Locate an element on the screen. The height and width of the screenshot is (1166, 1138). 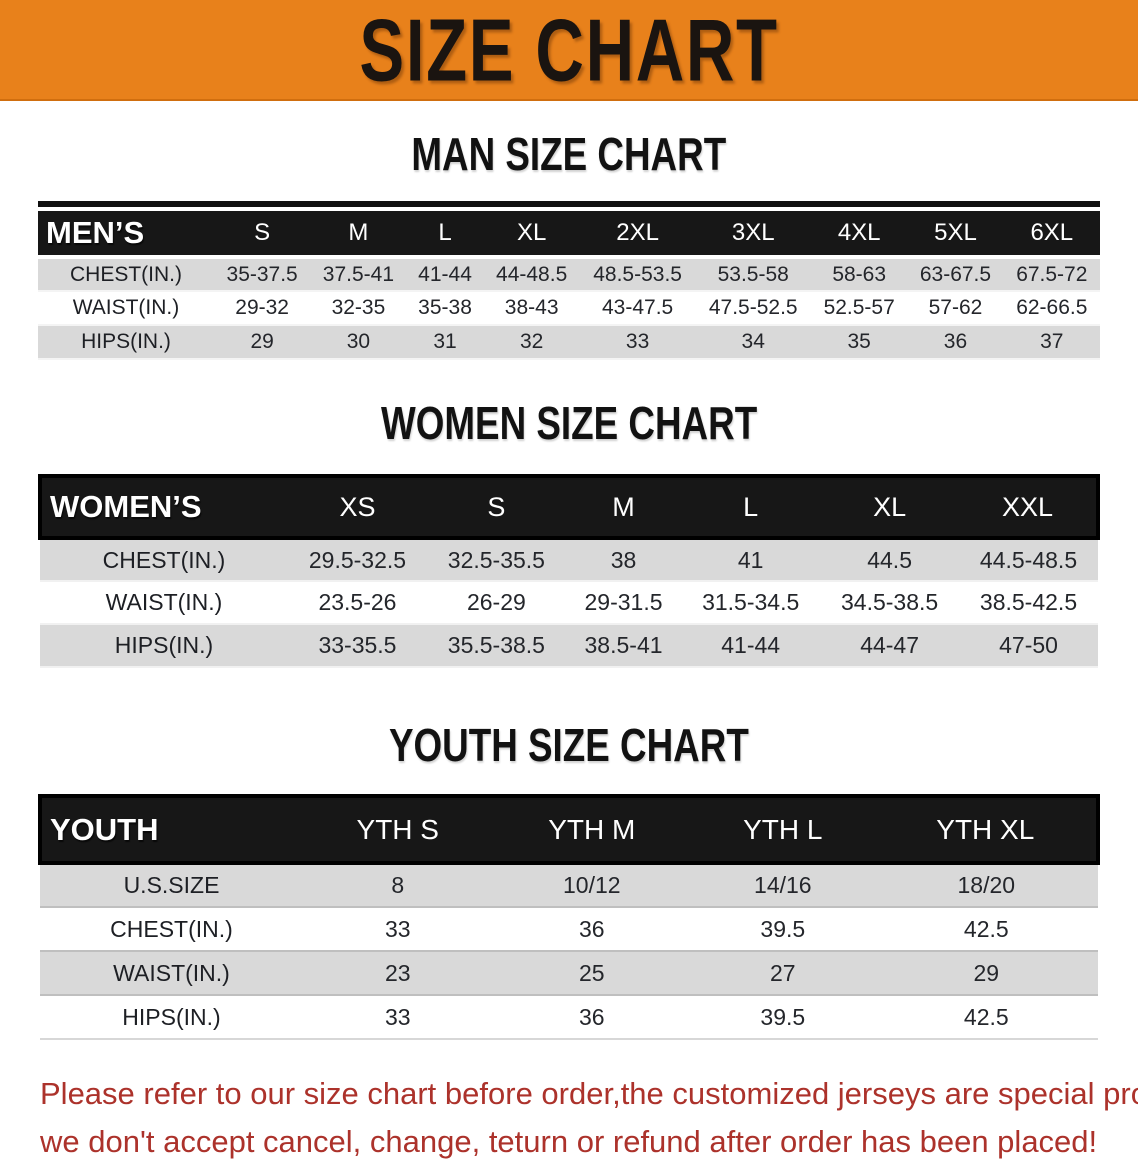
men-table-header: MEN’S S M L XL 2XL 3XL 4XL 5XL 6XL is located at coordinates (569, 235).